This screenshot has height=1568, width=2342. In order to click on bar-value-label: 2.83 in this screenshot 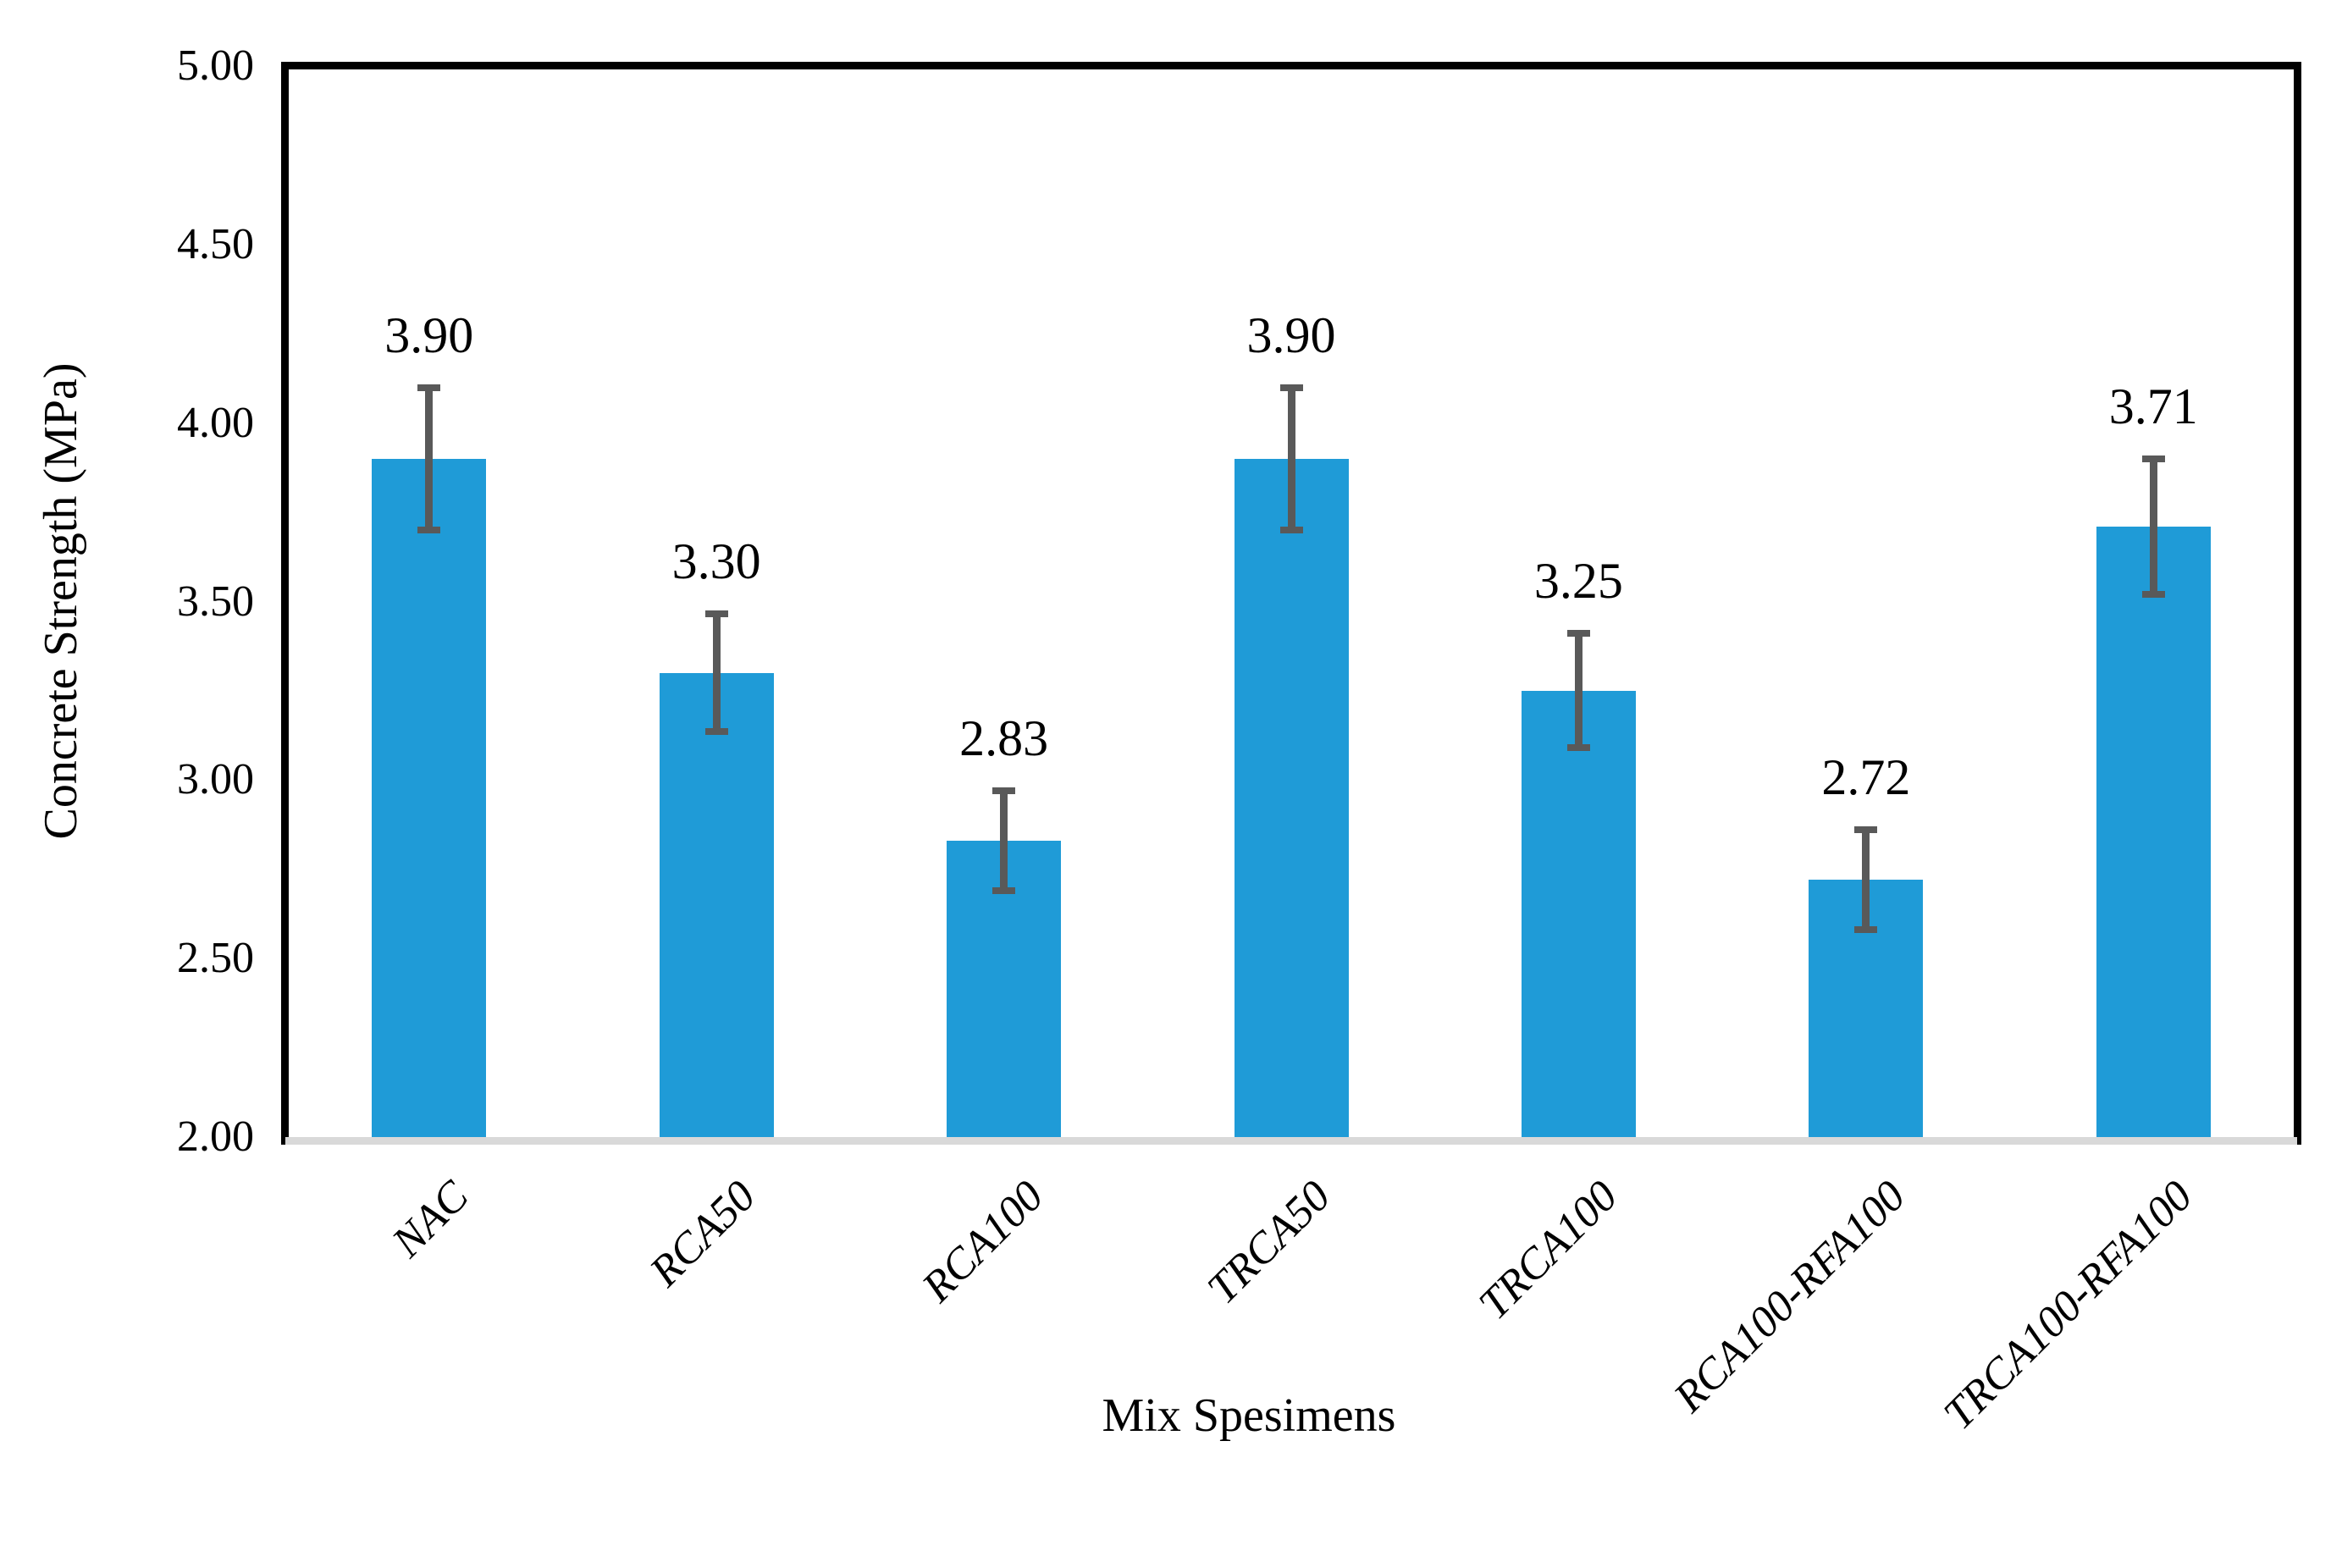, I will do `click(1004, 737)`.